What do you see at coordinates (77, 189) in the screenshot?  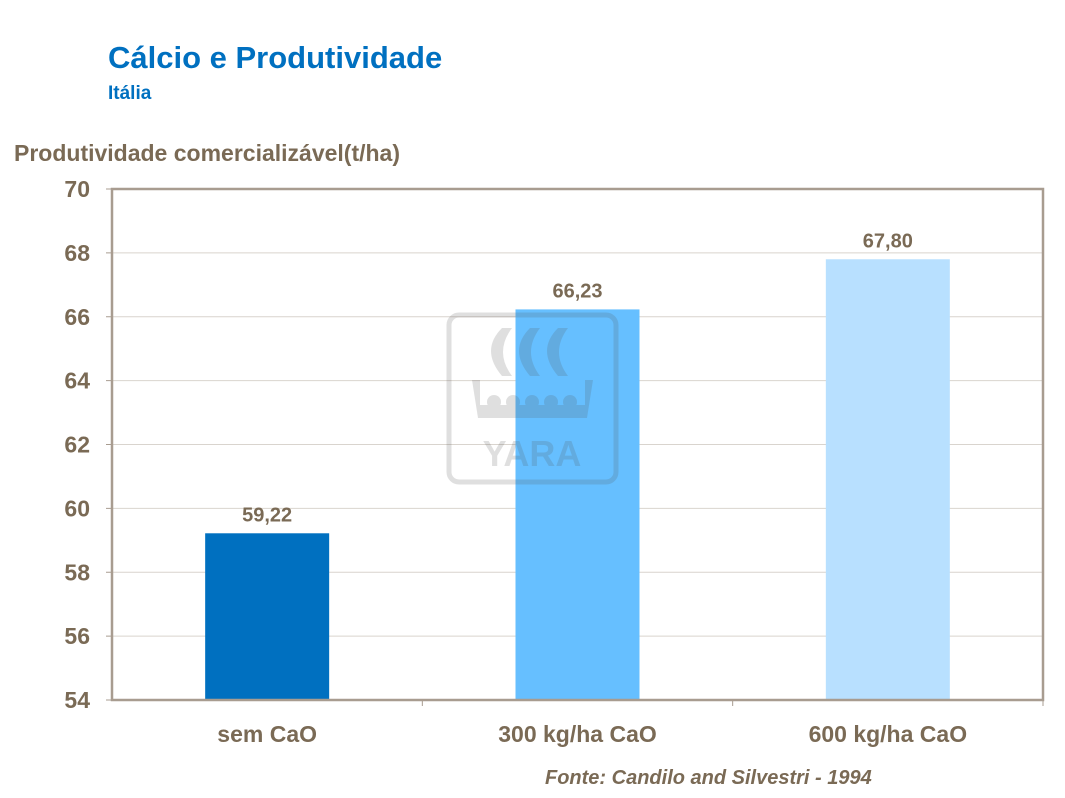 I see `y-tick-label: 70` at bounding box center [77, 189].